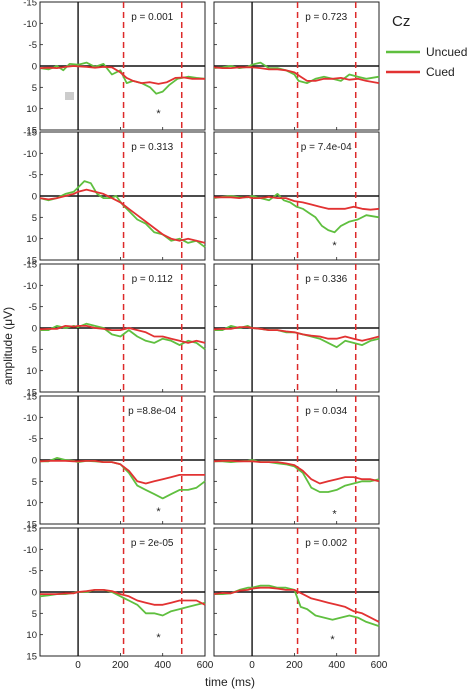 The height and width of the screenshot is (690, 474). What do you see at coordinates (152, 543) in the screenshot?
I see `p-value-label: p = 2e-05` at bounding box center [152, 543].